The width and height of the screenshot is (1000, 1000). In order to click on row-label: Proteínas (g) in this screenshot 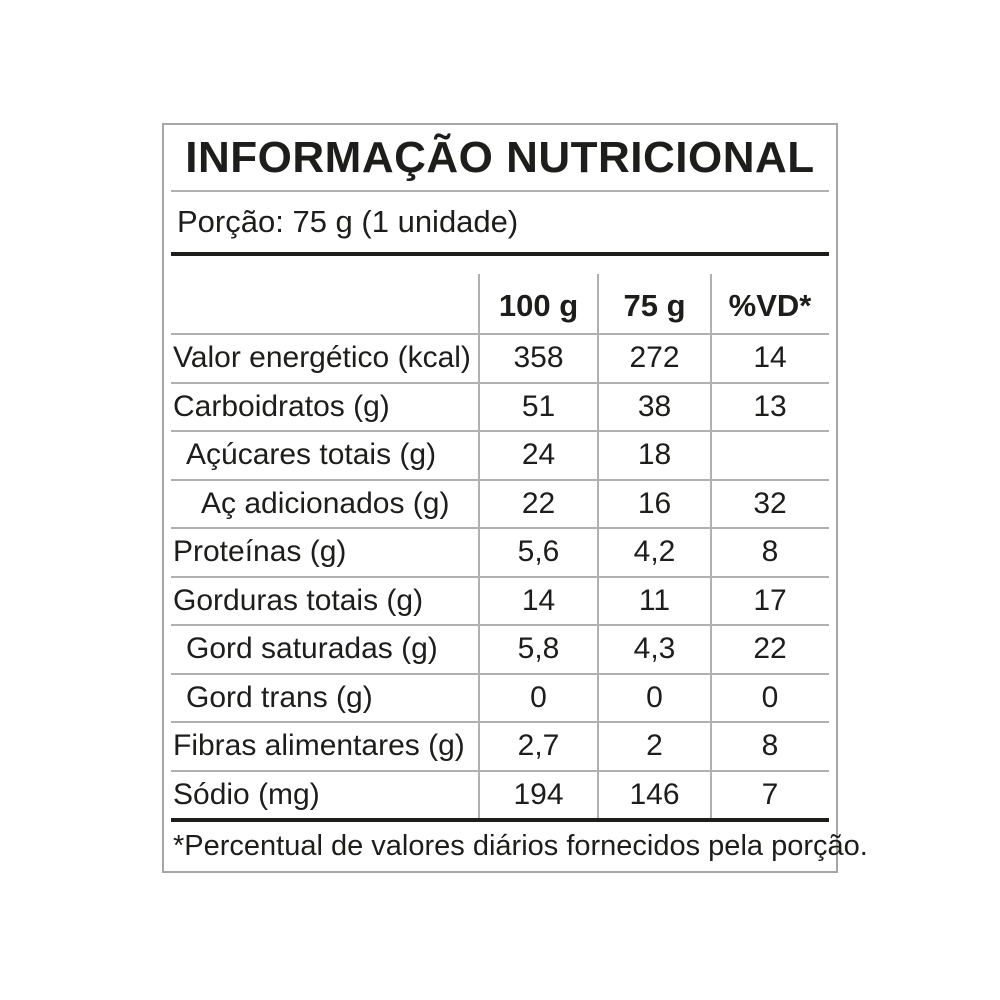, I will do `click(260, 552)`.